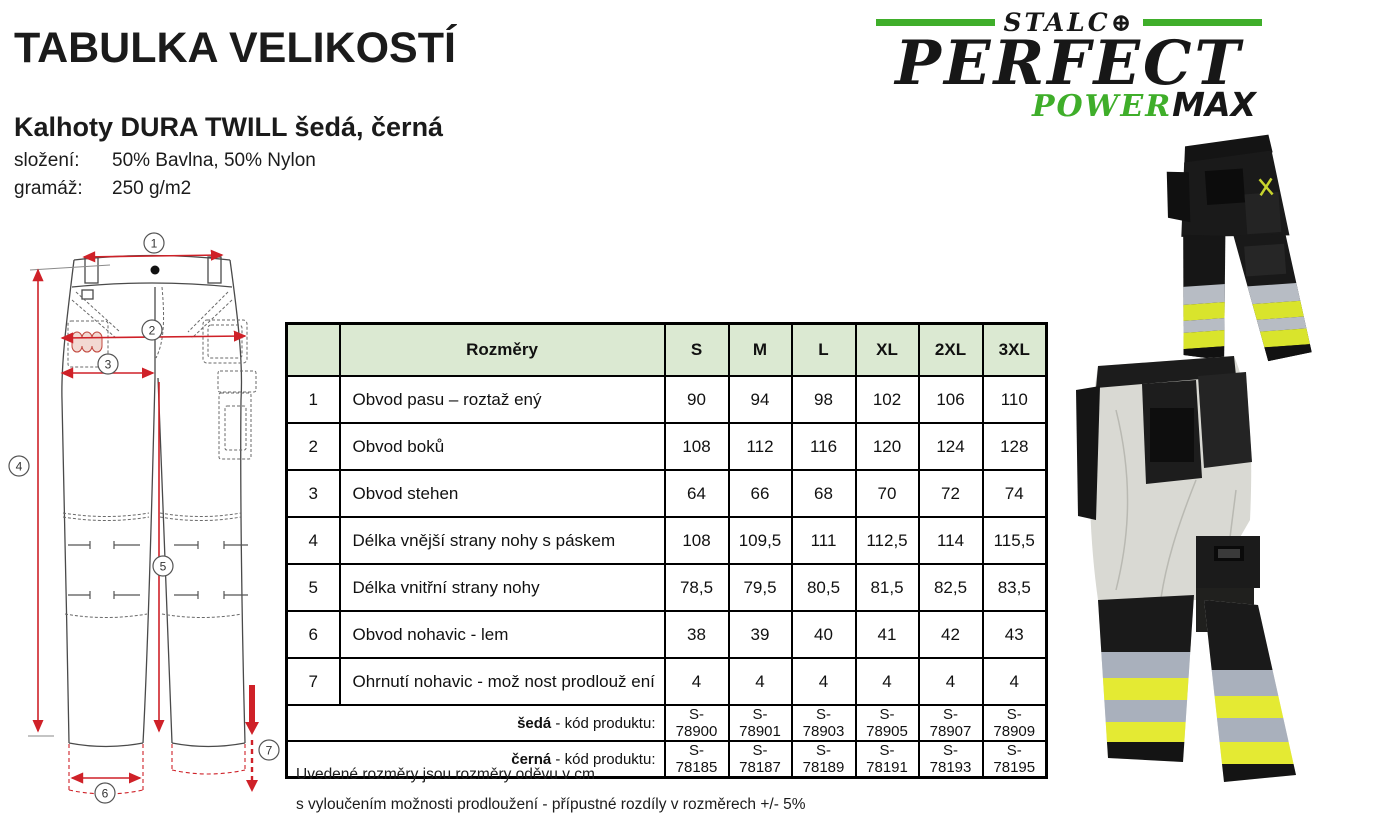 This screenshot has height=824, width=1376. I want to click on value-cell: 90, so click(696, 399).